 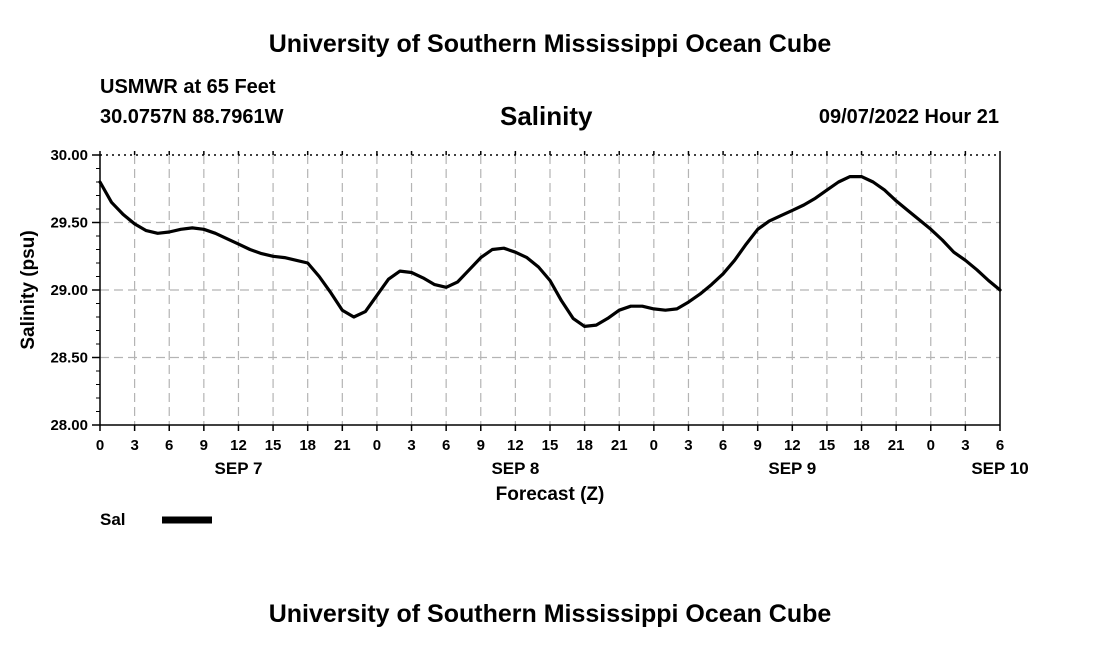 What do you see at coordinates (192, 117) in the screenshot?
I see `station-coordinates: 30.0757N 88.7961W` at bounding box center [192, 117].